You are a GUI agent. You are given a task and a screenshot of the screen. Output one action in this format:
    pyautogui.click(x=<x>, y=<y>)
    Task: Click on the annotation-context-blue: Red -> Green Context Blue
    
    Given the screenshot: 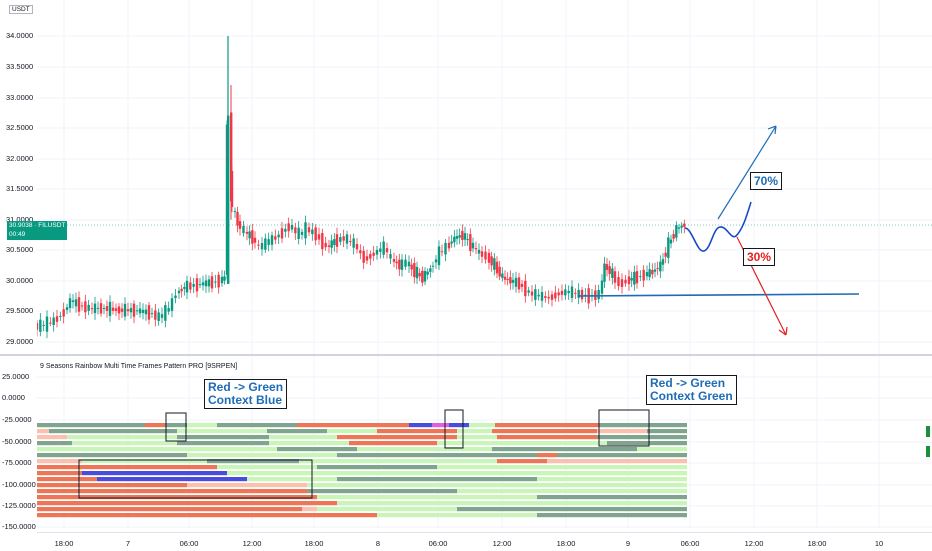 What is the action you would take?
    pyautogui.click(x=246, y=394)
    